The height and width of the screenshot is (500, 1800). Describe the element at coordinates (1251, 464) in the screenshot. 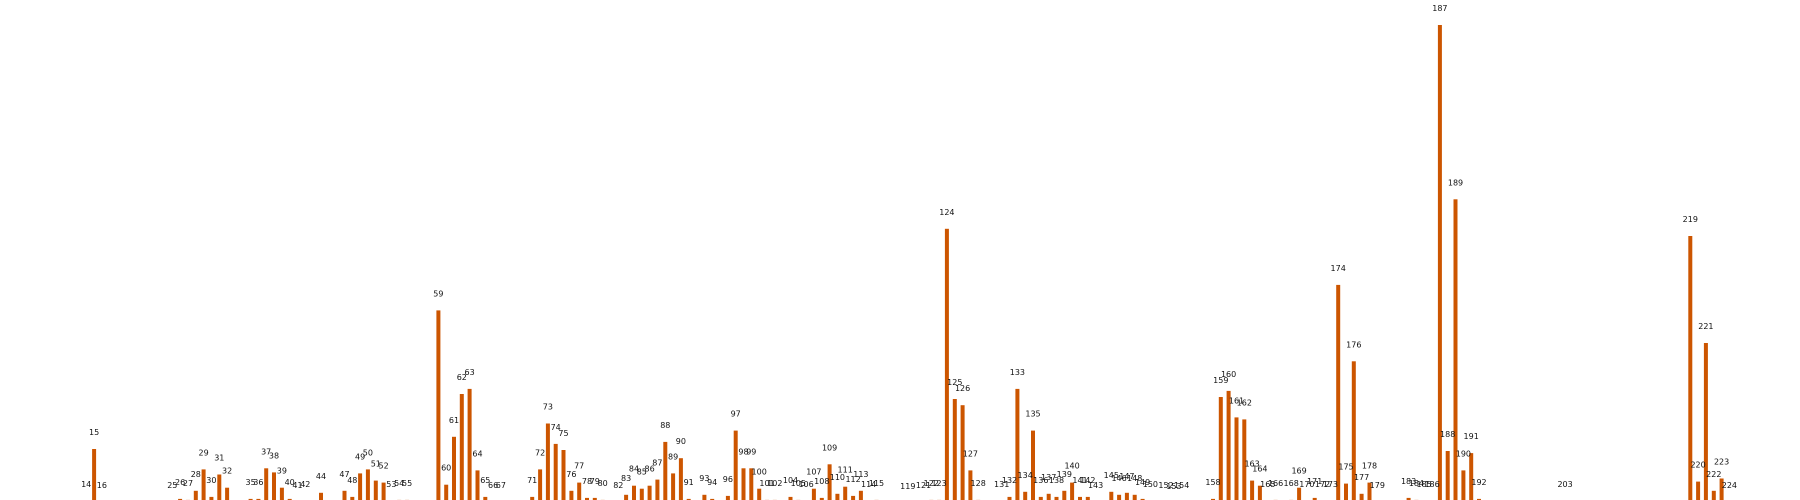

I see `data-label-163: 163` at that location.